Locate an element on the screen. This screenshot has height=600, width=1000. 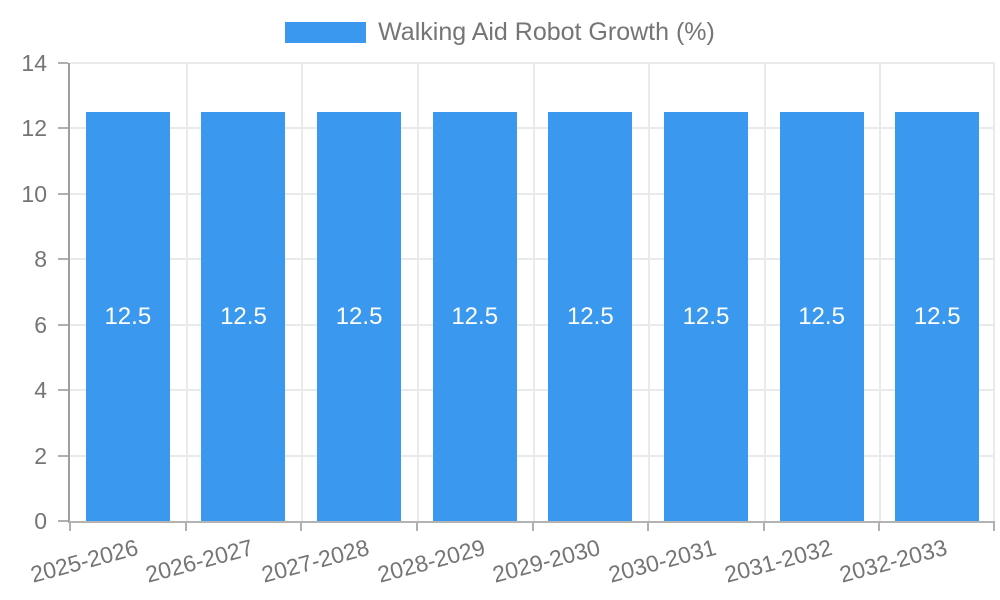
x-axis-label: 2029-2030 is located at coordinates (547, 561).